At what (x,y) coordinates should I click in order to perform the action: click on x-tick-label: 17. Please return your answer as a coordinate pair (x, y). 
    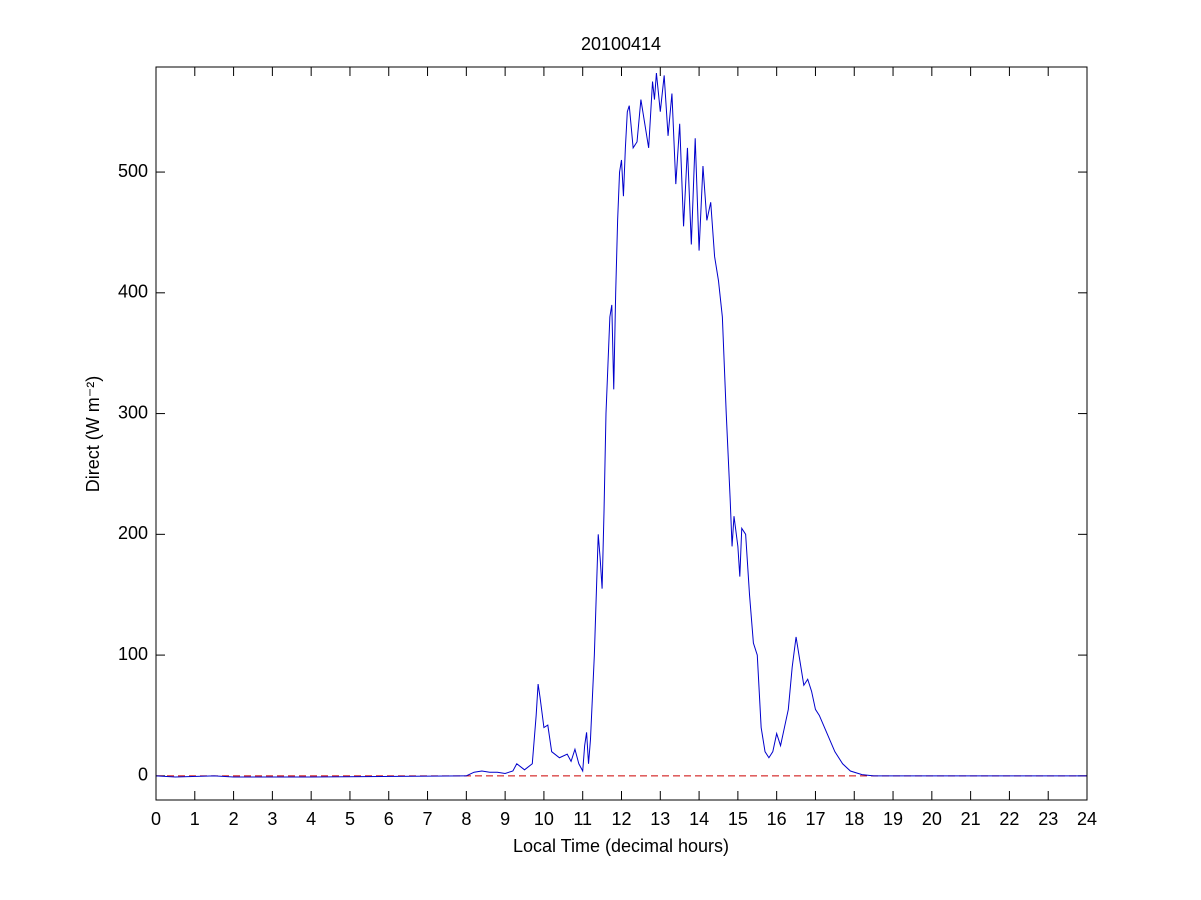
    Looking at the image, I should click on (815, 819).